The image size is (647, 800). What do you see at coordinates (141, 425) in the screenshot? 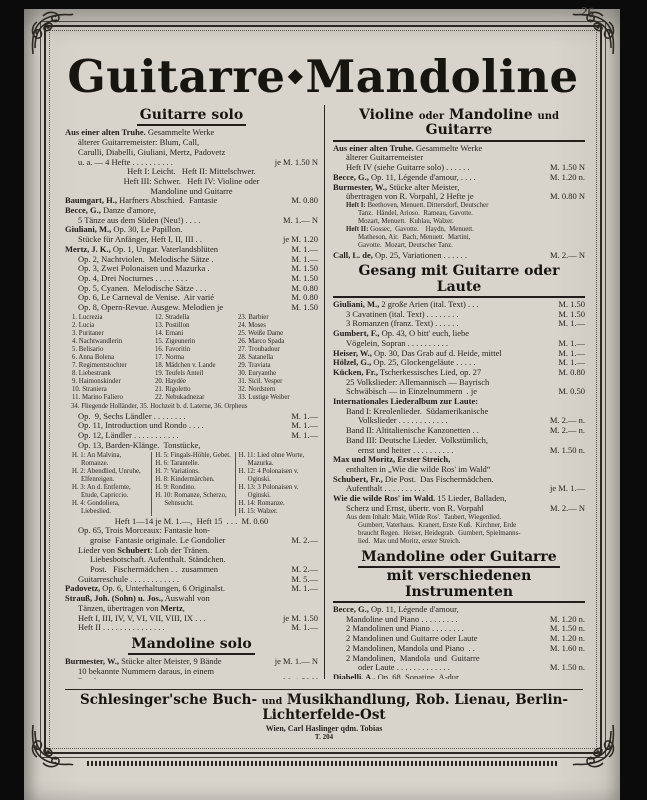
I see `entry-text: Op. 11, Introduction und Rondo . . . .` at bounding box center [141, 425].